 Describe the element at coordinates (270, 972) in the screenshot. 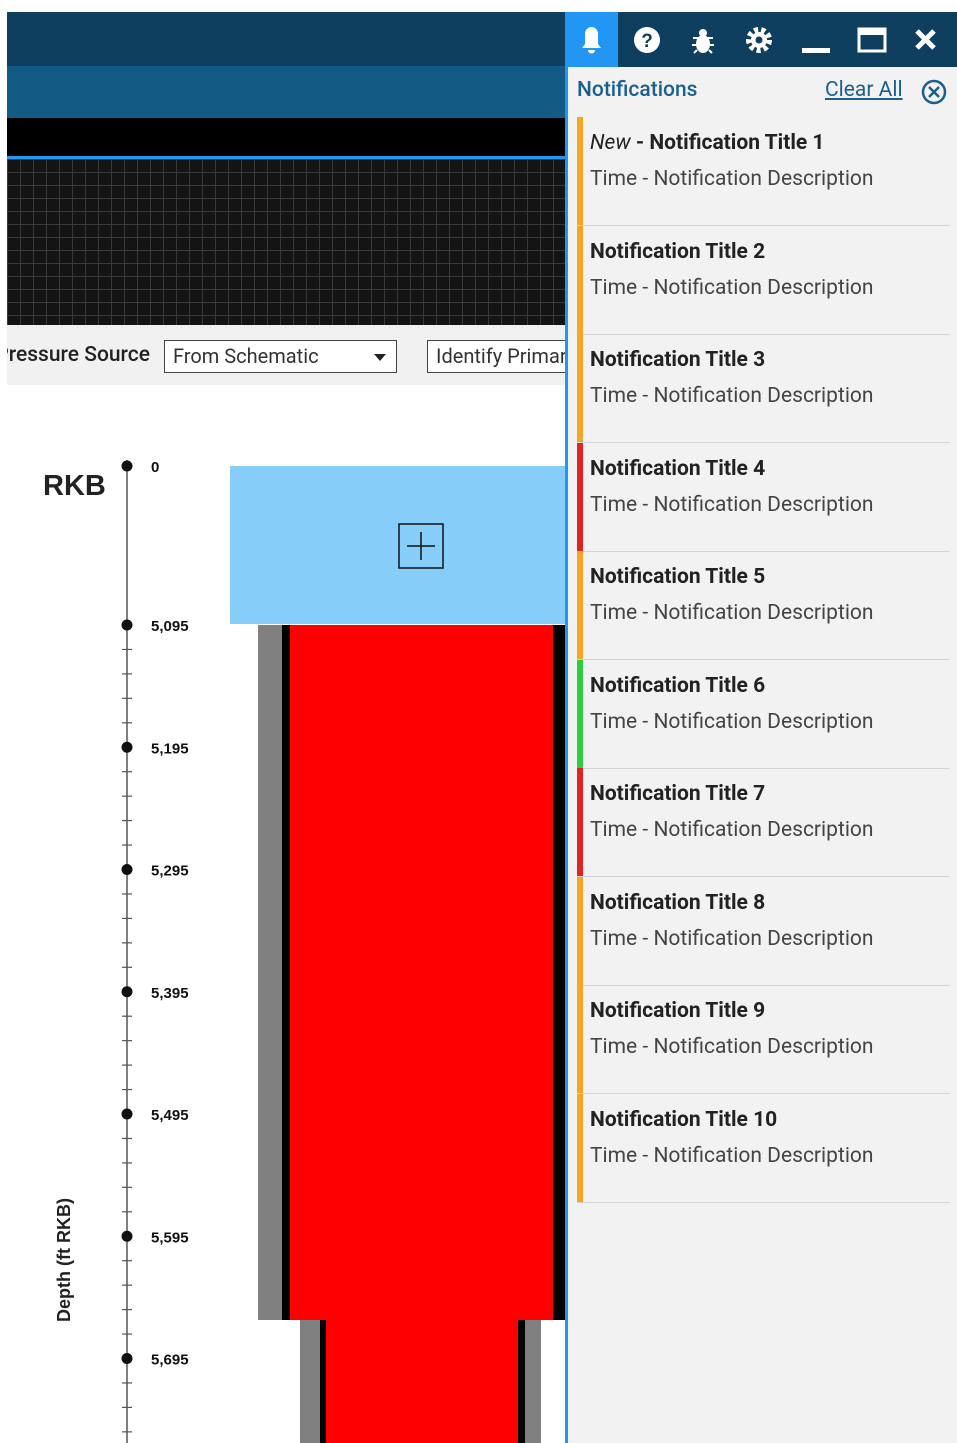

I see `cement-left` at that location.